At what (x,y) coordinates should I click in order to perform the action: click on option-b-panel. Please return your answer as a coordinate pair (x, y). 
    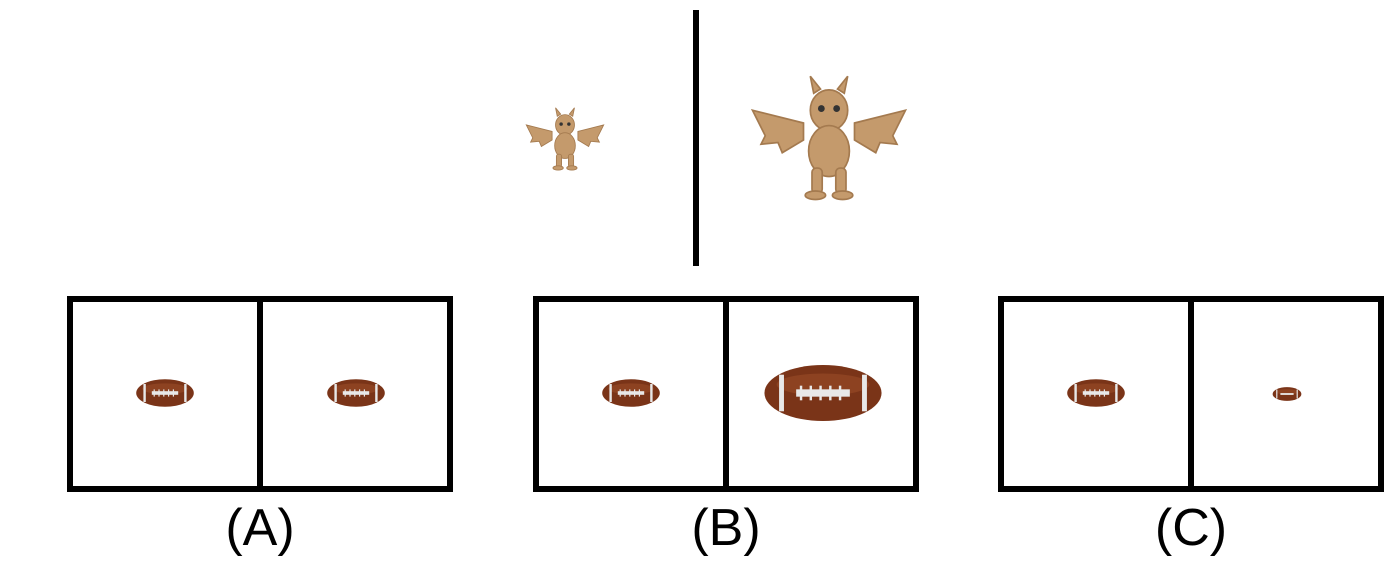
    Looking at the image, I should click on (726, 394).